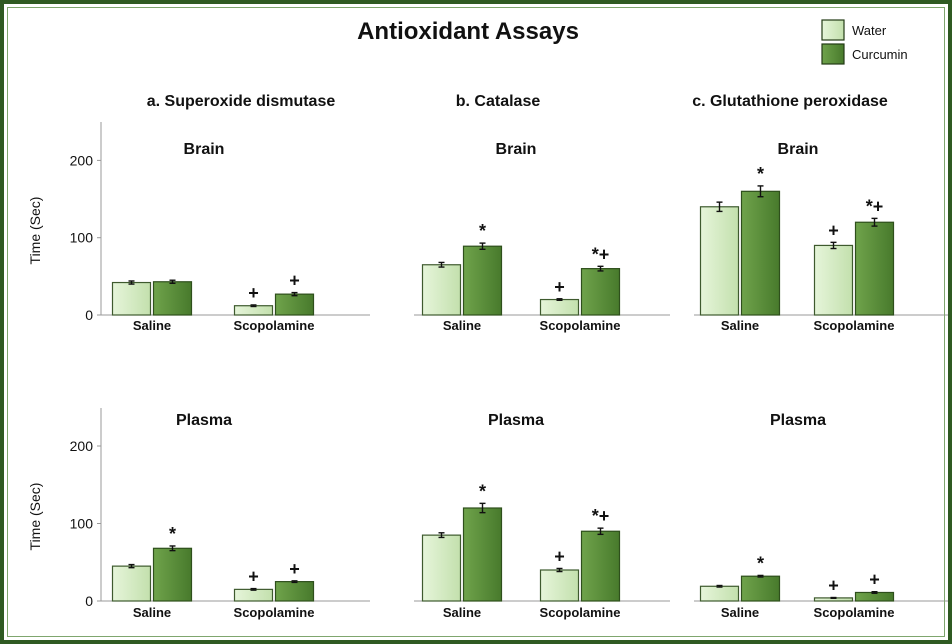 Image resolution: width=952 pixels, height=644 pixels. What do you see at coordinates (498, 101) in the screenshot?
I see `column-header-2: b. Catalase` at bounding box center [498, 101].